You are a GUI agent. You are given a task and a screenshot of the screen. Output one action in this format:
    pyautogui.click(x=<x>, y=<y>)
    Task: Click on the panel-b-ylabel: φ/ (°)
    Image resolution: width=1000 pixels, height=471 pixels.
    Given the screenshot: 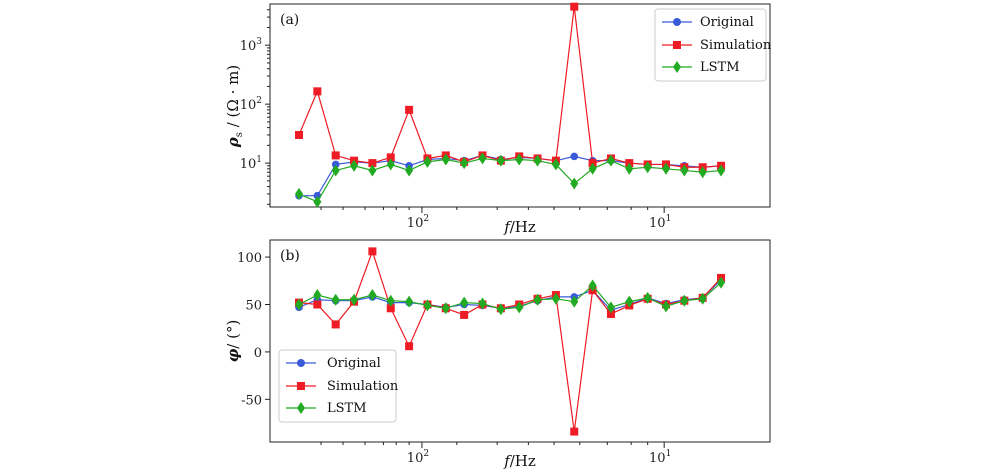 What is the action you would take?
    pyautogui.click(x=233, y=341)
    